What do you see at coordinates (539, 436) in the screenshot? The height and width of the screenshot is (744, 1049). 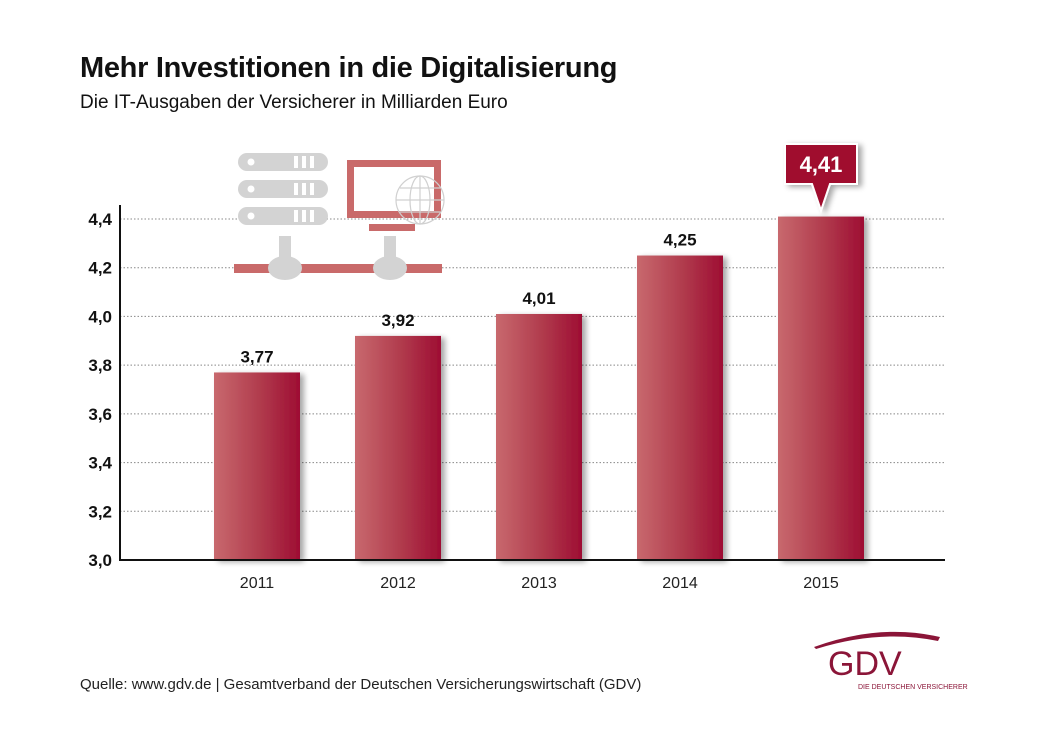 I see `bar-2013` at bounding box center [539, 436].